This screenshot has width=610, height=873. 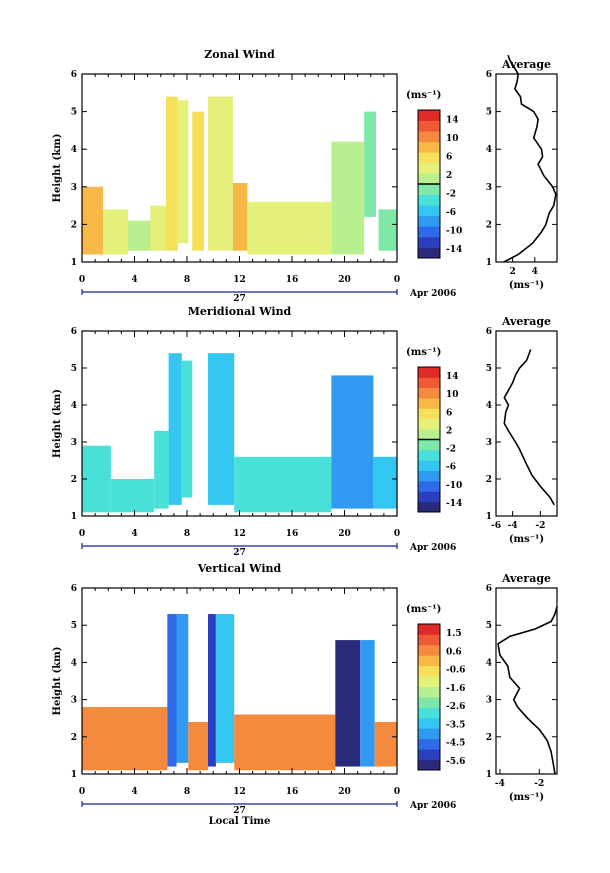 I want to click on colorbar-label: 2, so click(x=449, y=176).